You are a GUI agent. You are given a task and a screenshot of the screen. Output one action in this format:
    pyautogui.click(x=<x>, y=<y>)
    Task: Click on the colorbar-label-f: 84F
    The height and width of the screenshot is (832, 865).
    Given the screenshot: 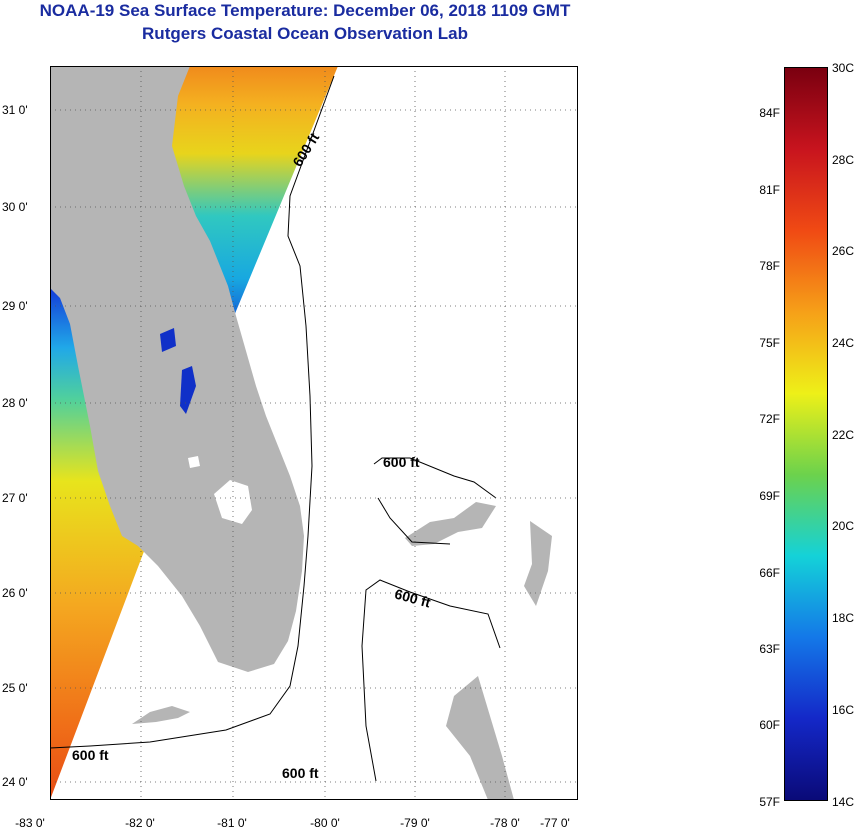 What is the action you would take?
    pyautogui.click(x=769, y=113)
    